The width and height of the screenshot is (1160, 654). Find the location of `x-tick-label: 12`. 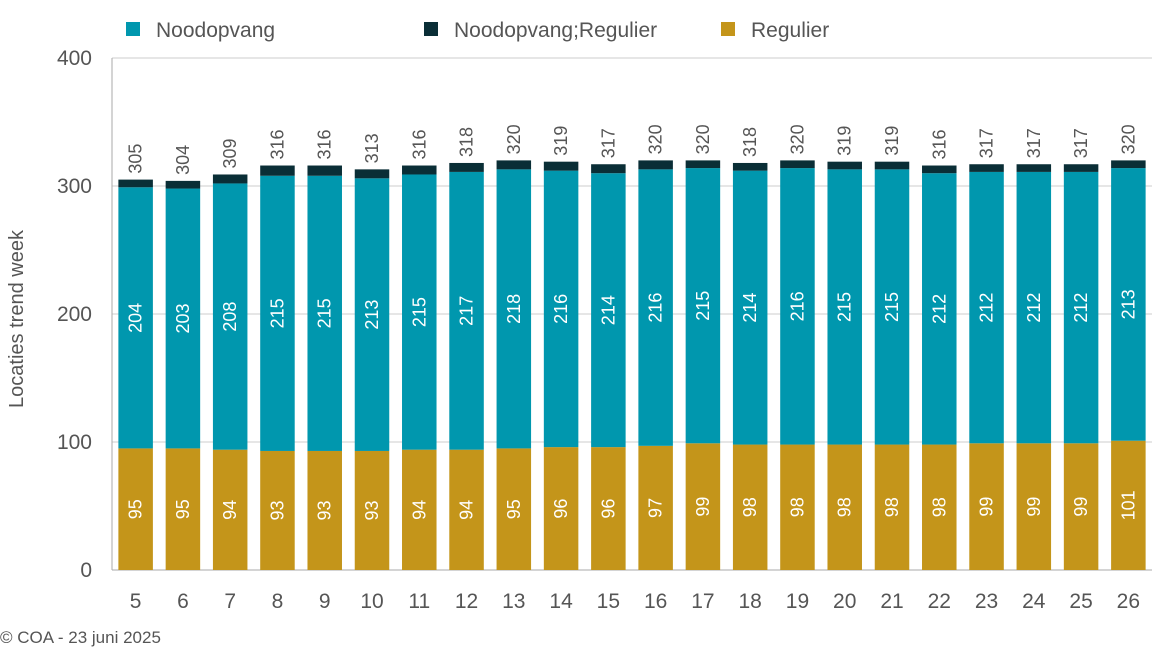

x-tick-label: 12 is located at coordinates (466, 601).